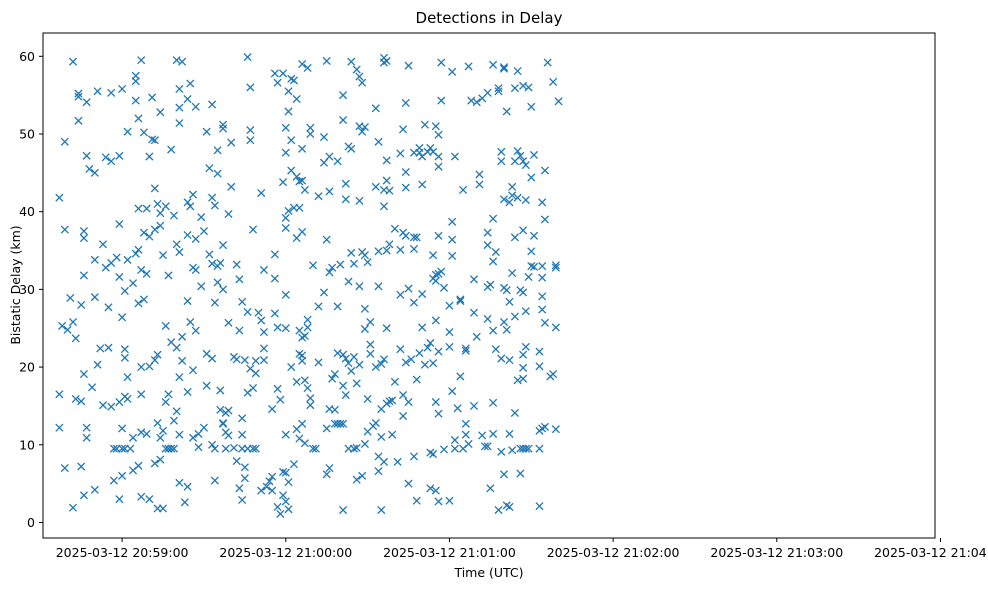  Describe the element at coordinates (613, 552) in the screenshot. I see `x-tick-label: 2025-03-12 21:02:00` at that location.